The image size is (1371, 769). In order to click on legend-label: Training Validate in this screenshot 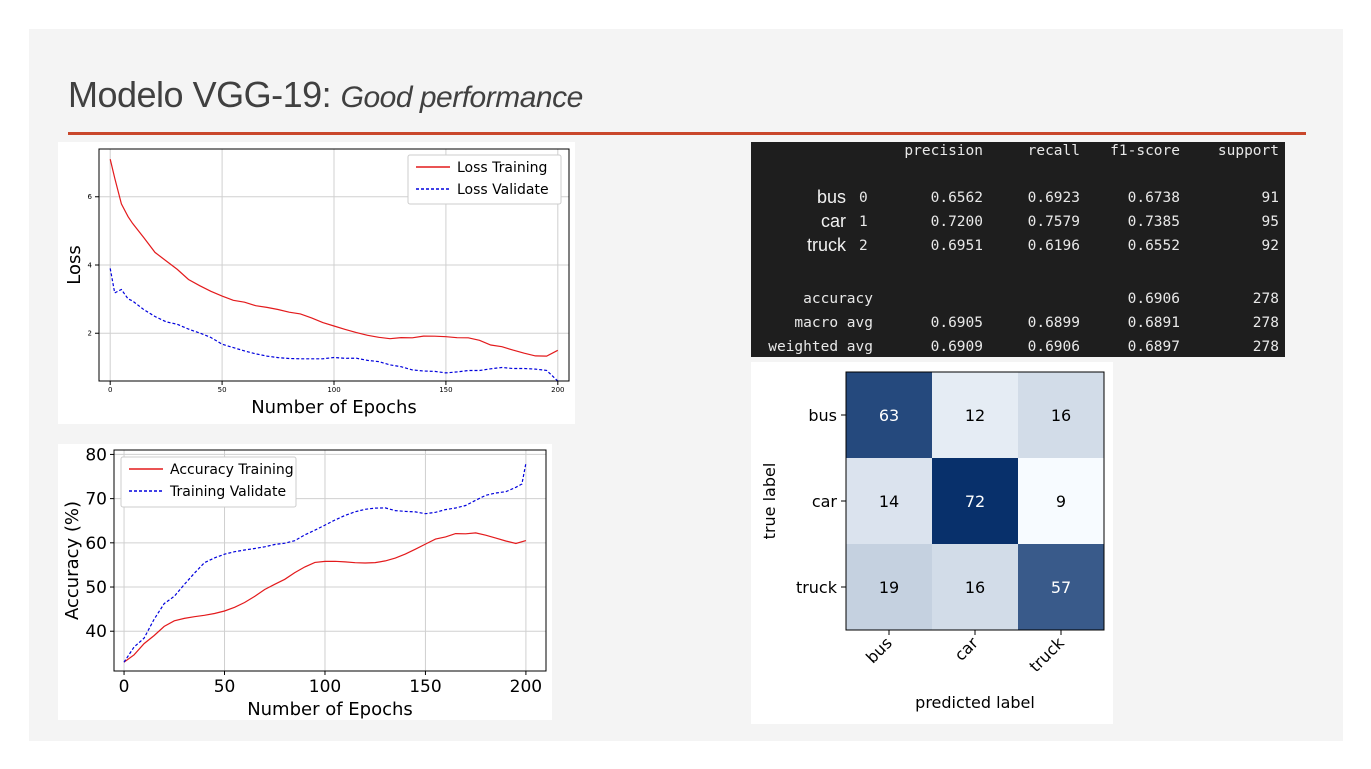, I will do `click(227, 492)`.